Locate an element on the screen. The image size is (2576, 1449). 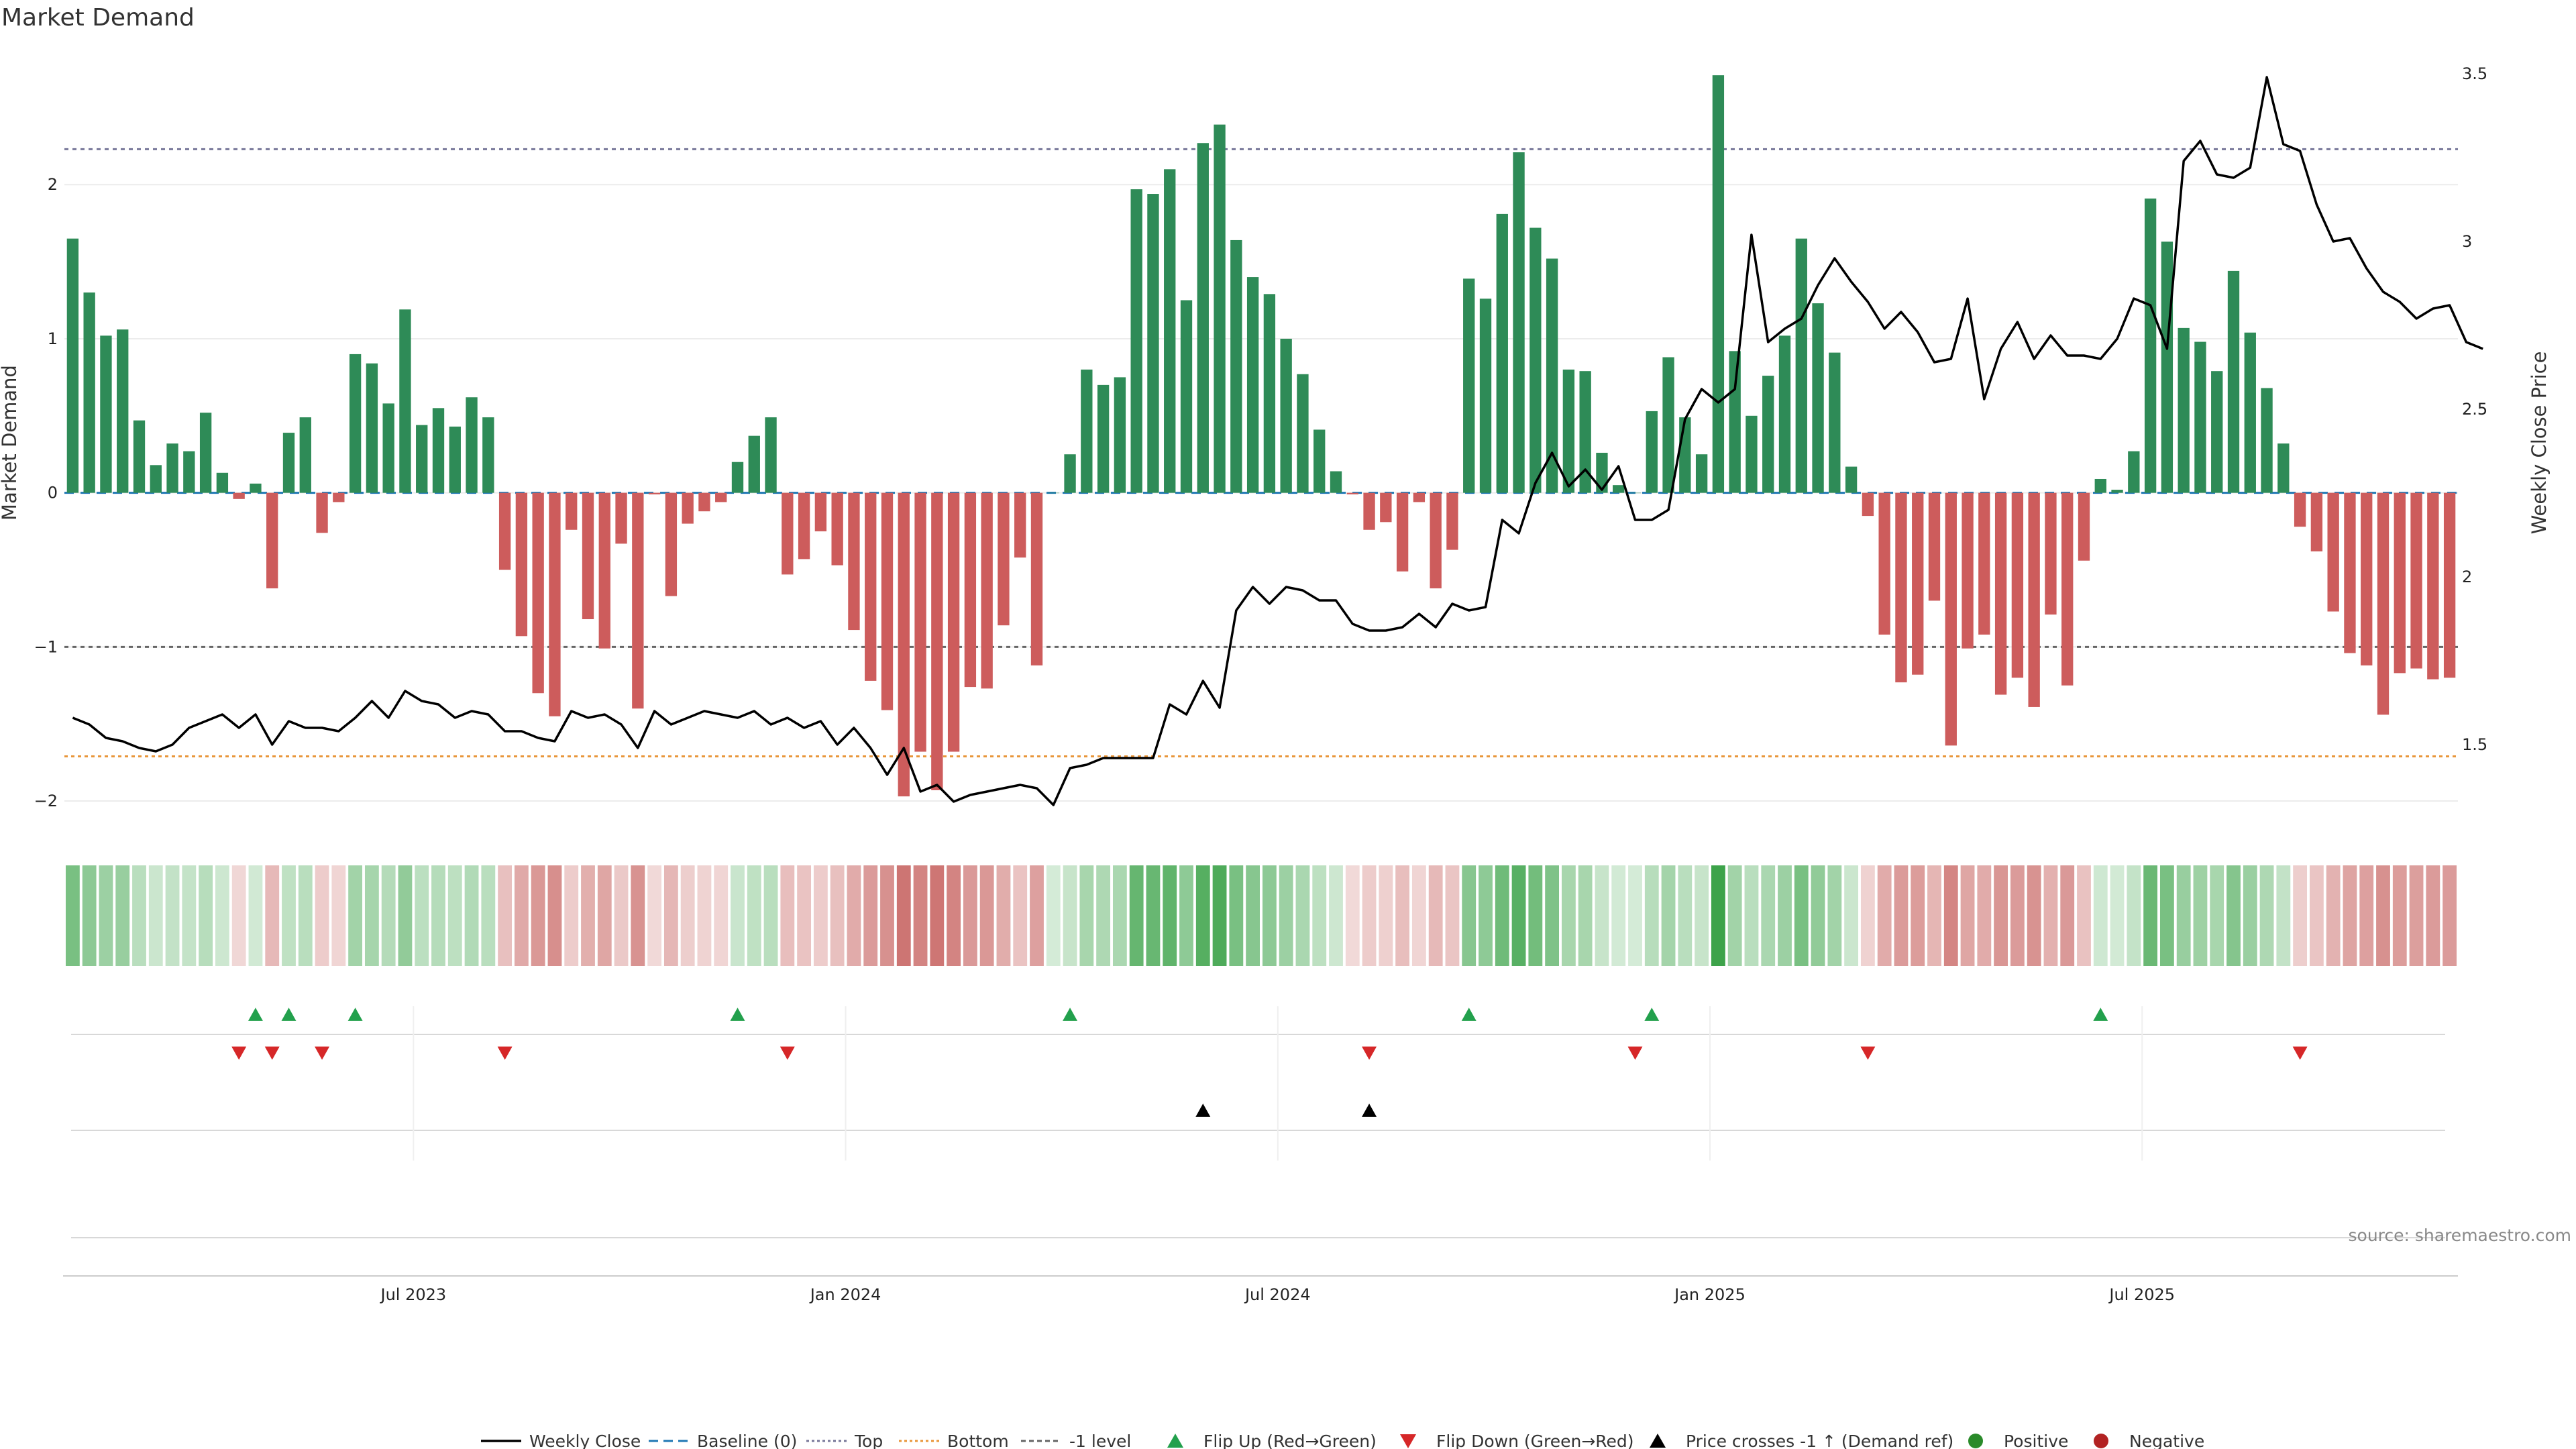
x-tick-label: Jul 2023 is located at coordinates (412, 1294).